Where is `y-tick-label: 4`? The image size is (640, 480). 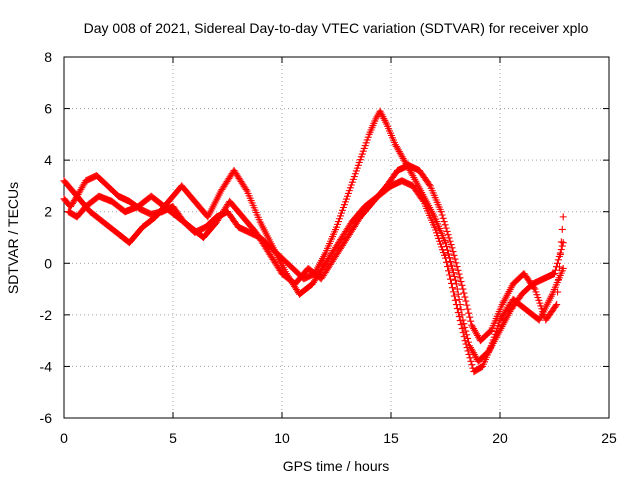
y-tick-label: 4 is located at coordinates (48, 160).